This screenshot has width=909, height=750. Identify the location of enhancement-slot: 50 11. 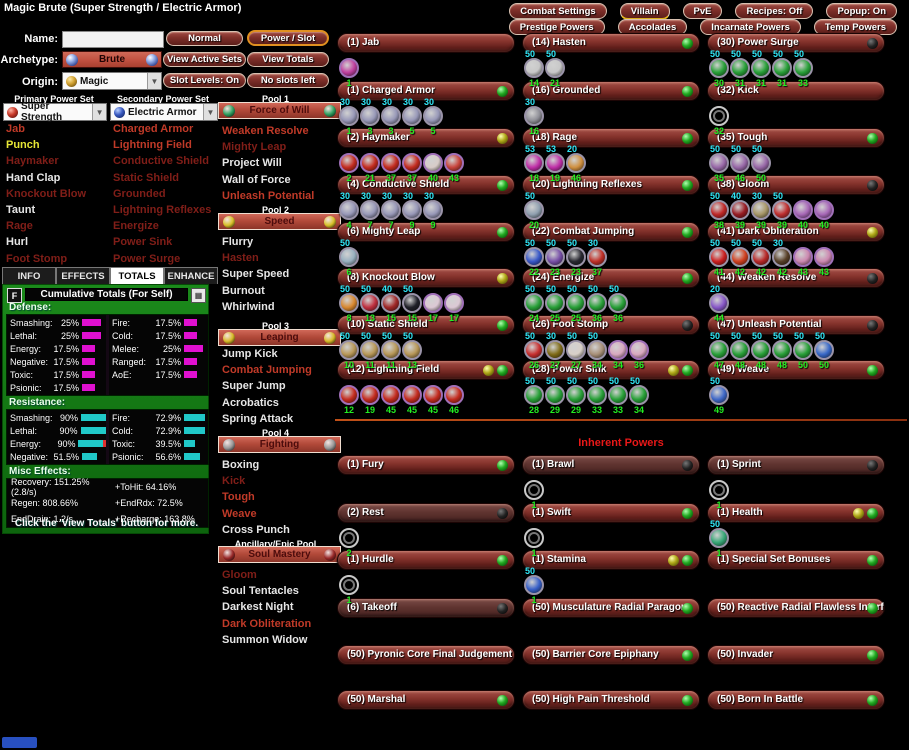
(370, 350).